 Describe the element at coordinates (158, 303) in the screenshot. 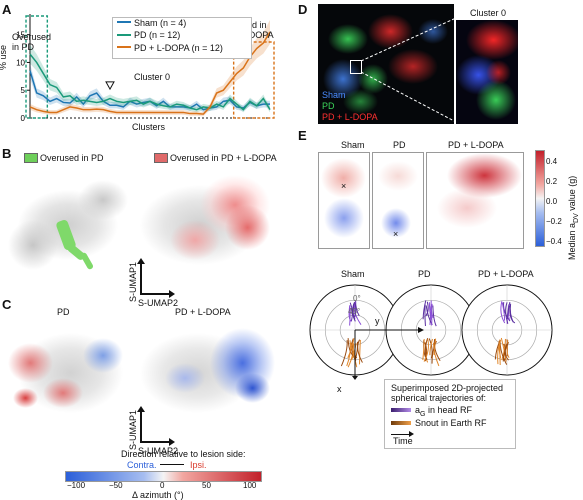

I see `axis-label-s-umap2-b: S-UMAP2` at that location.